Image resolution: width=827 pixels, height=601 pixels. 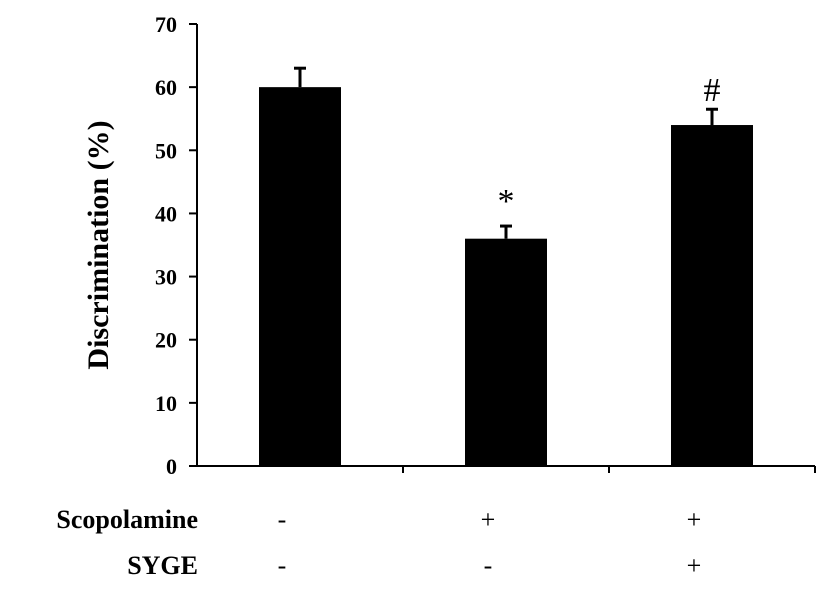 What do you see at coordinates (166, 403) in the screenshot?
I see `y-tick-label: 10` at bounding box center [166, 403].